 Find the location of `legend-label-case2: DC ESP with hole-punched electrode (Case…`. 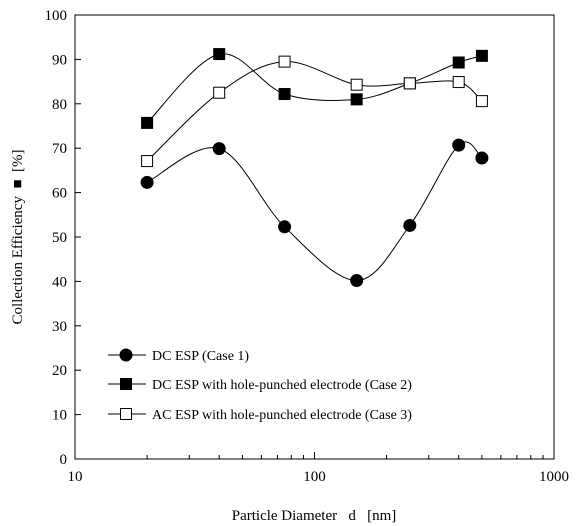

legend-label-case2: DC ESP with hole-punched electrode (Case… is located at coordinates (282, 385).